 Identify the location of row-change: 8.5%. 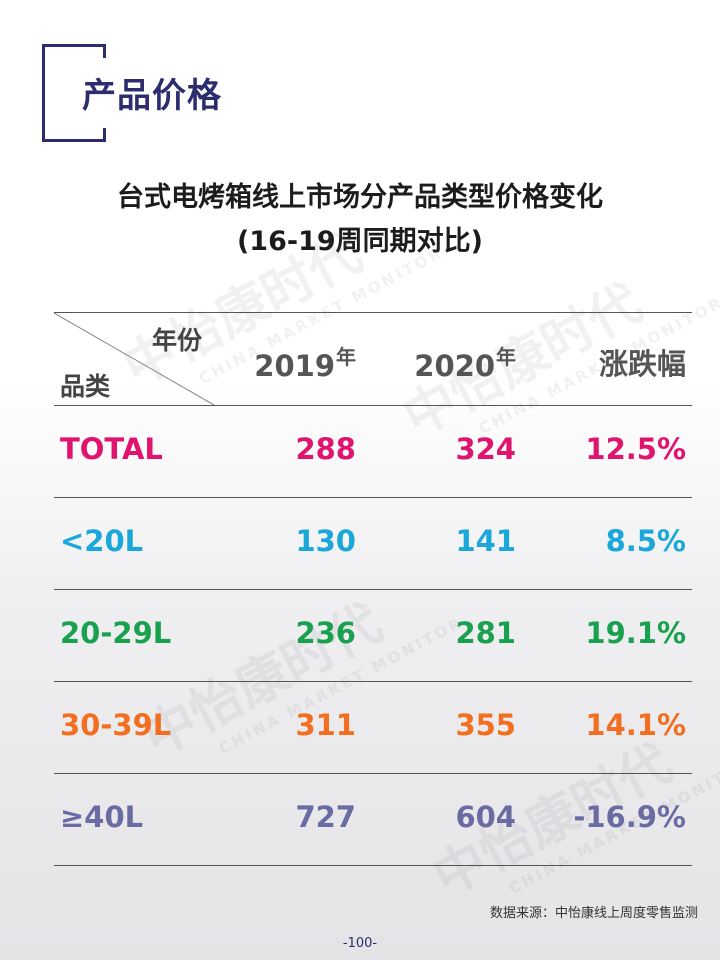
(645, 541).